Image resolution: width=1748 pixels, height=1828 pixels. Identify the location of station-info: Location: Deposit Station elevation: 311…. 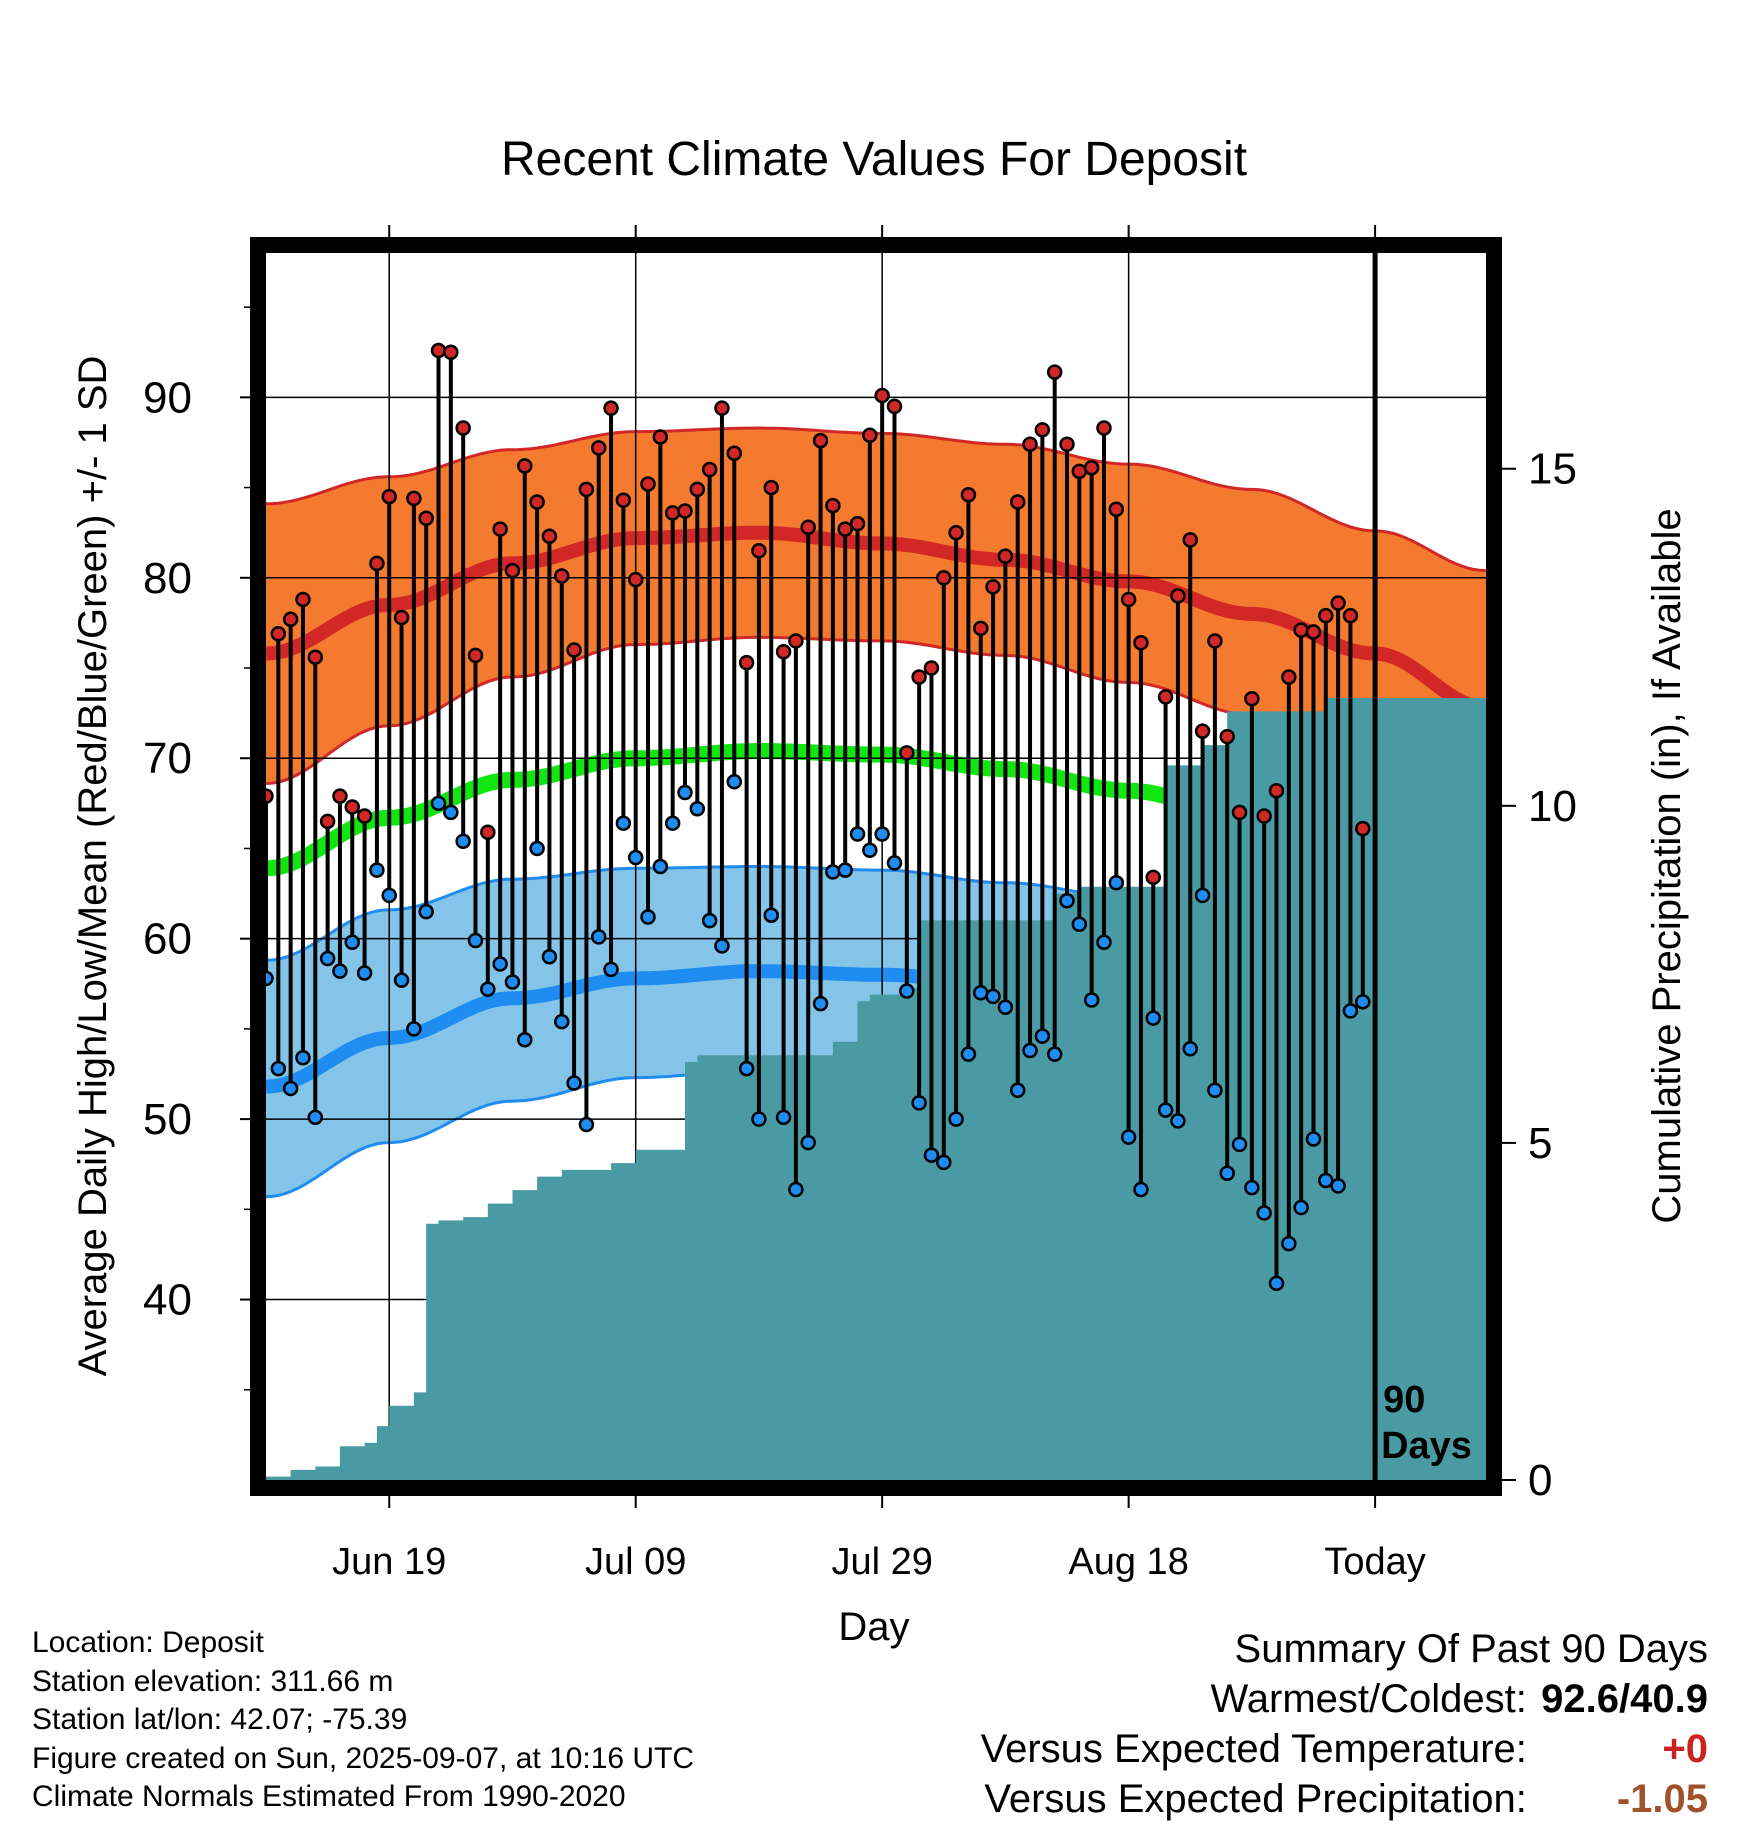
(363, 1720).